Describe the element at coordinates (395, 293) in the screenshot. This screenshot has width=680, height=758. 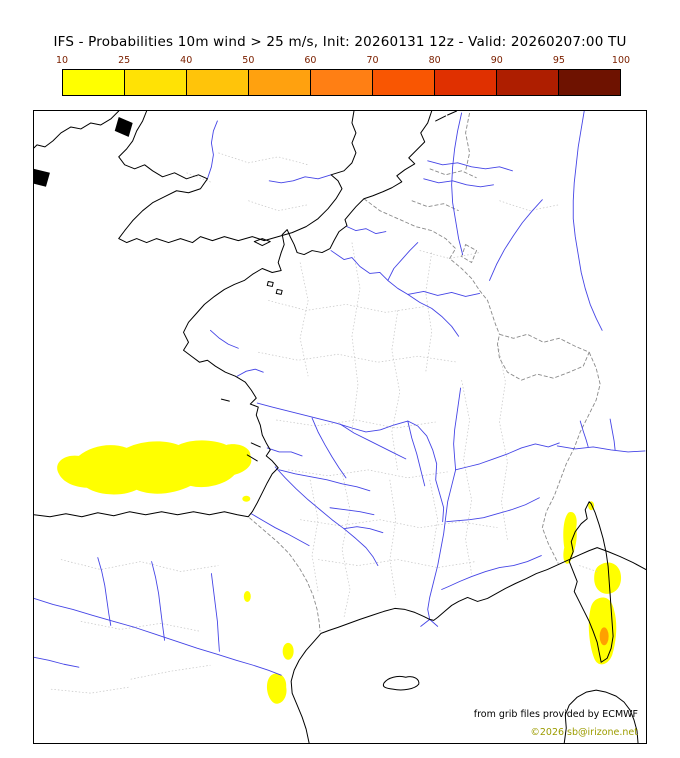
I see `seine-river` at that location.